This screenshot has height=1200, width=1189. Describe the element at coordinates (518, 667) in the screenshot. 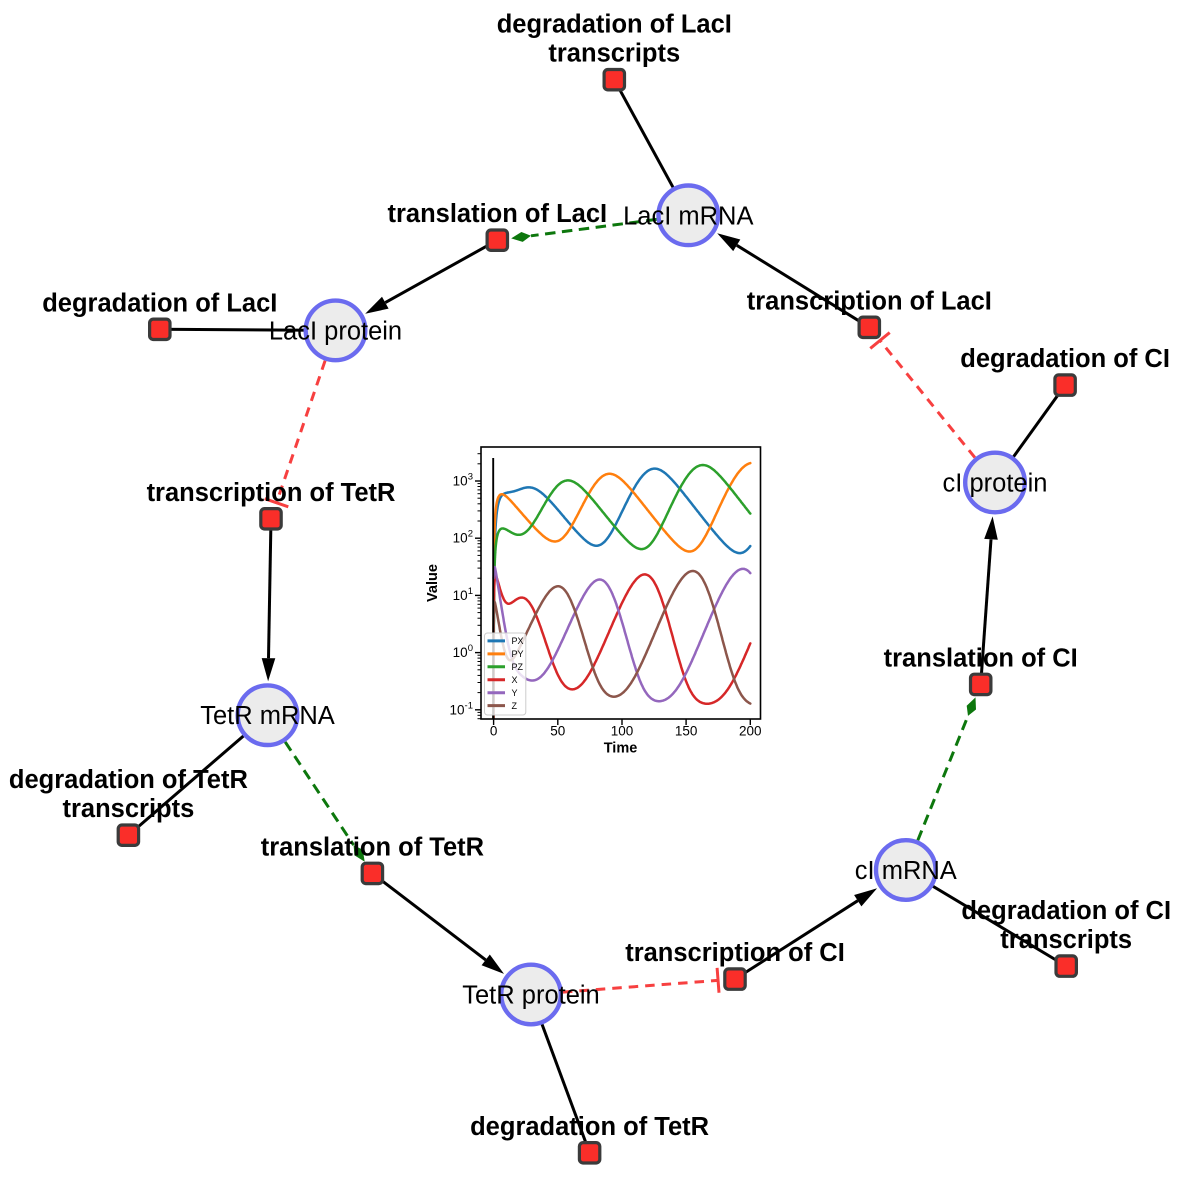

I see `svg-text: PZ` at that location.